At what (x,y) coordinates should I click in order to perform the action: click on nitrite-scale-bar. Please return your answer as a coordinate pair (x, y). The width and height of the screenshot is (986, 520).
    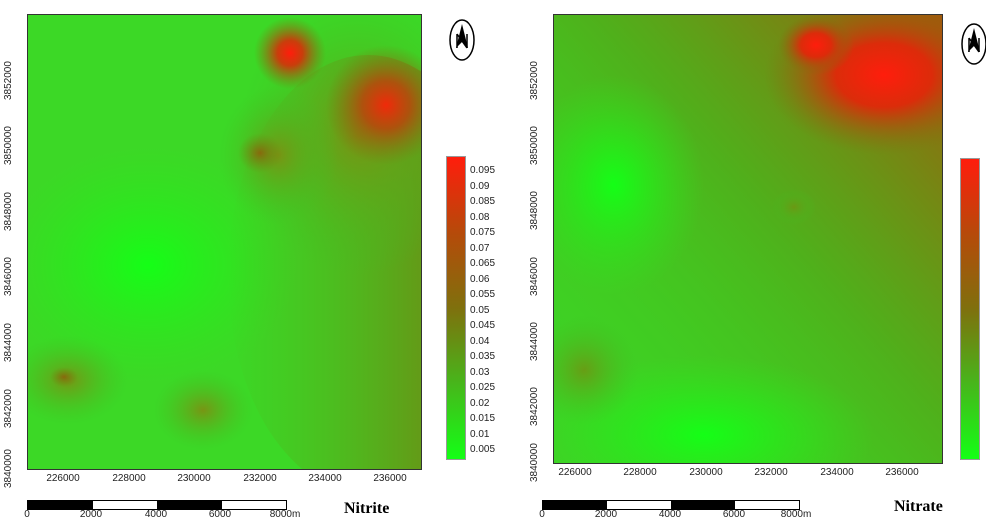
    Looking at the image, I should click on (157, 505).